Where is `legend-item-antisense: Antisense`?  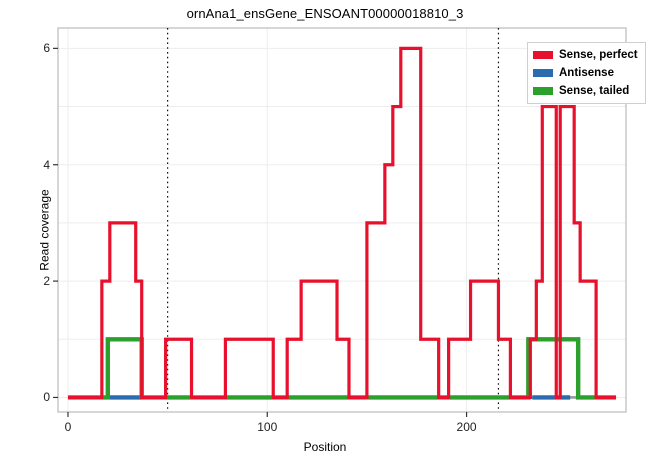 legend-item-antisense: Antisense is located at coordinates (585, 73).